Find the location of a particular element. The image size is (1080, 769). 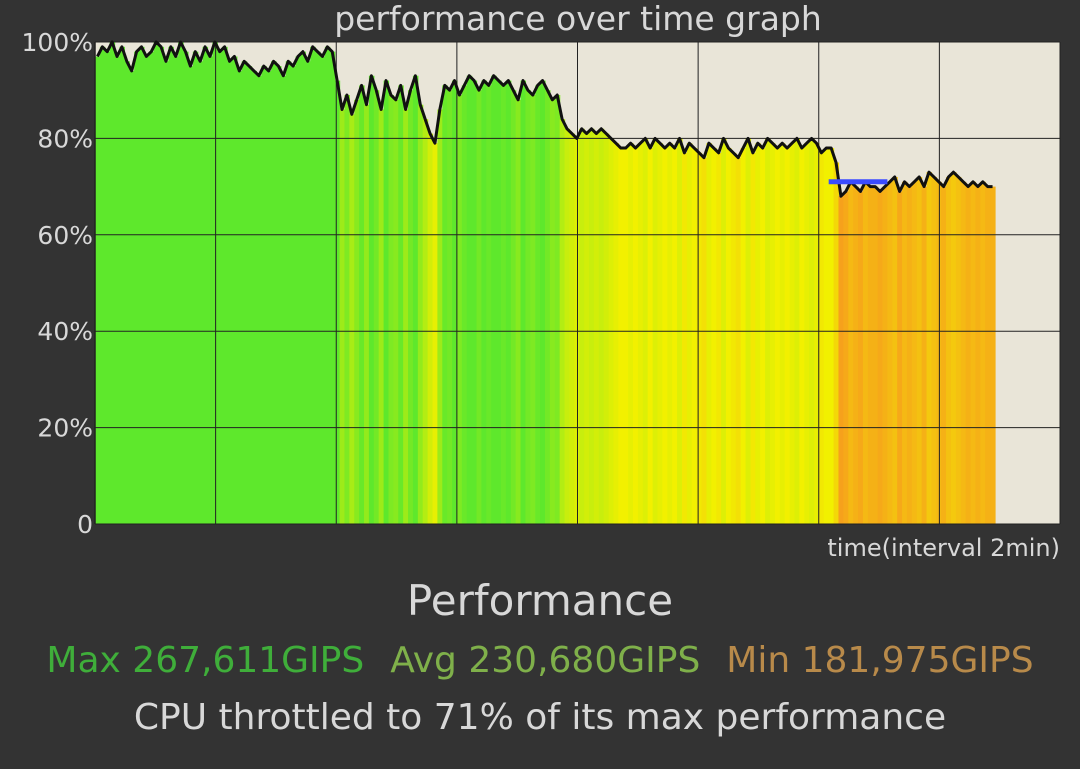

max-stat: Max 267,611GIPS is located at coordinates (205, 660).